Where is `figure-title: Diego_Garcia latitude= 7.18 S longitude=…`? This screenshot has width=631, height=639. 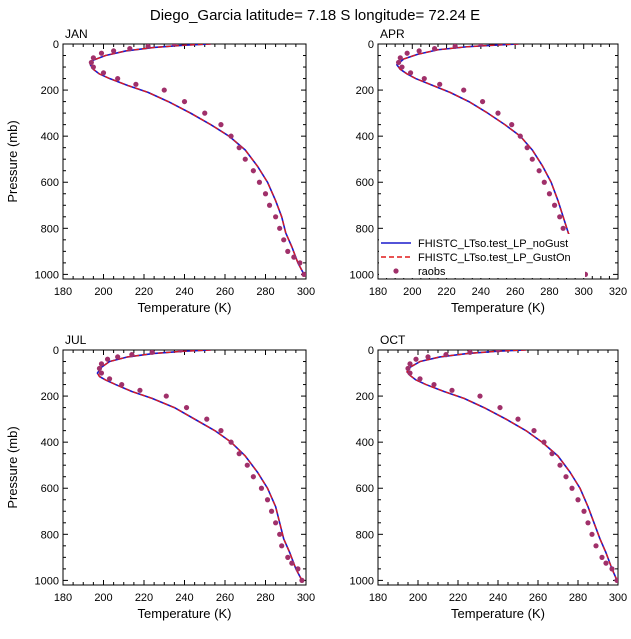 figure-title: Diego_Garcia latitude= 7.18 S longitude=… is located at coordinates (315, 15).